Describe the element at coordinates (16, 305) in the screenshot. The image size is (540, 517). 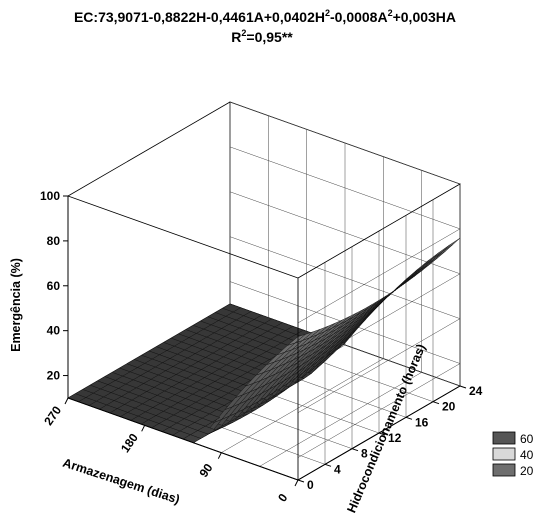
I see `z-axis-label: Emergência (%)` at that location.